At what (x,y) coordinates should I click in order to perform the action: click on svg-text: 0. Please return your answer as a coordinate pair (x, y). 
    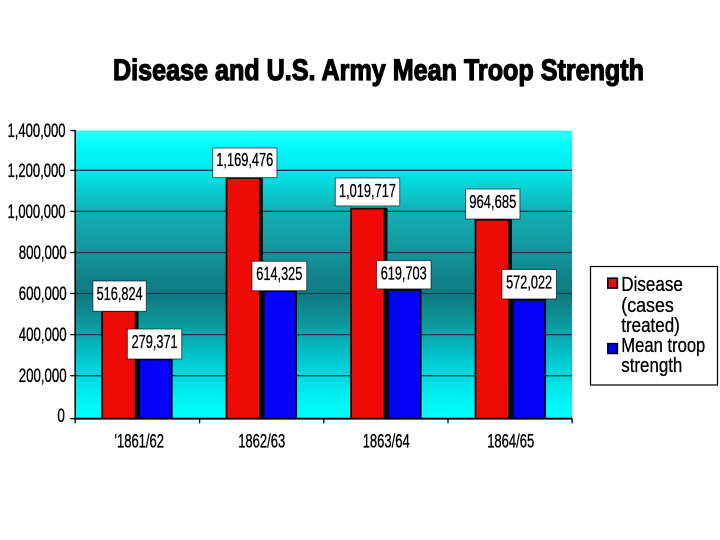
    Looking at the image, I should click on (61, 416).